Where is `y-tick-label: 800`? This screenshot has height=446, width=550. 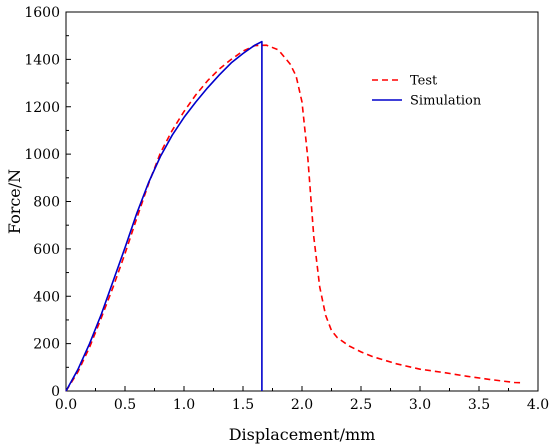 y-tick-label: 800 is located at coordinates (46, 203).